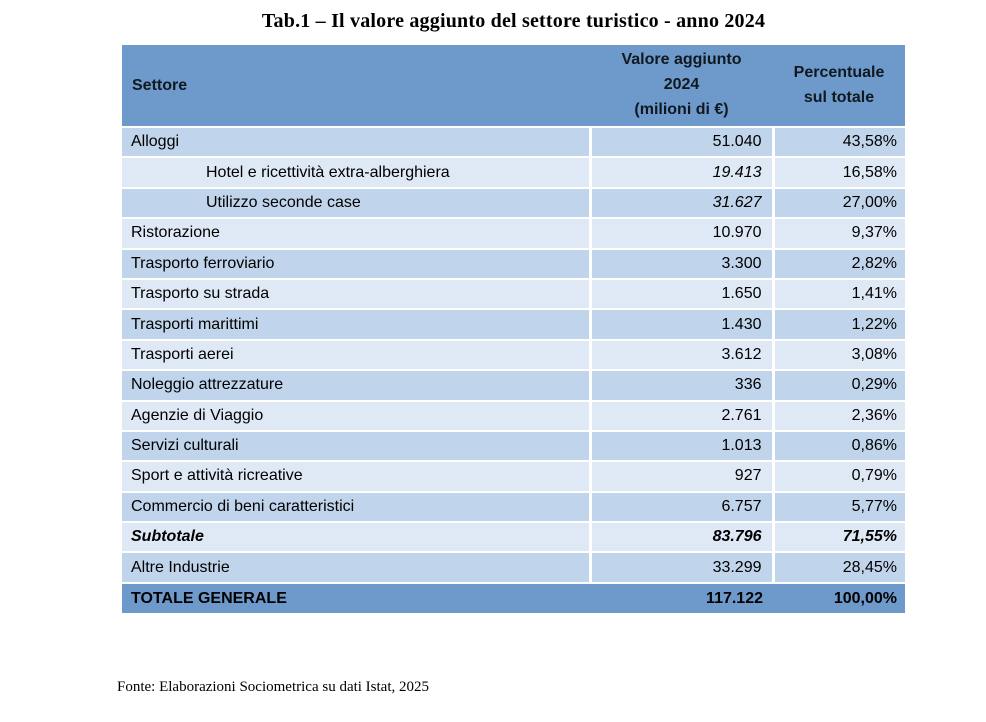 The image size is (986, 722). Describe the element at coordinates (682, 141) in the screenshot. I see `value-cell: 51.040` at that location.